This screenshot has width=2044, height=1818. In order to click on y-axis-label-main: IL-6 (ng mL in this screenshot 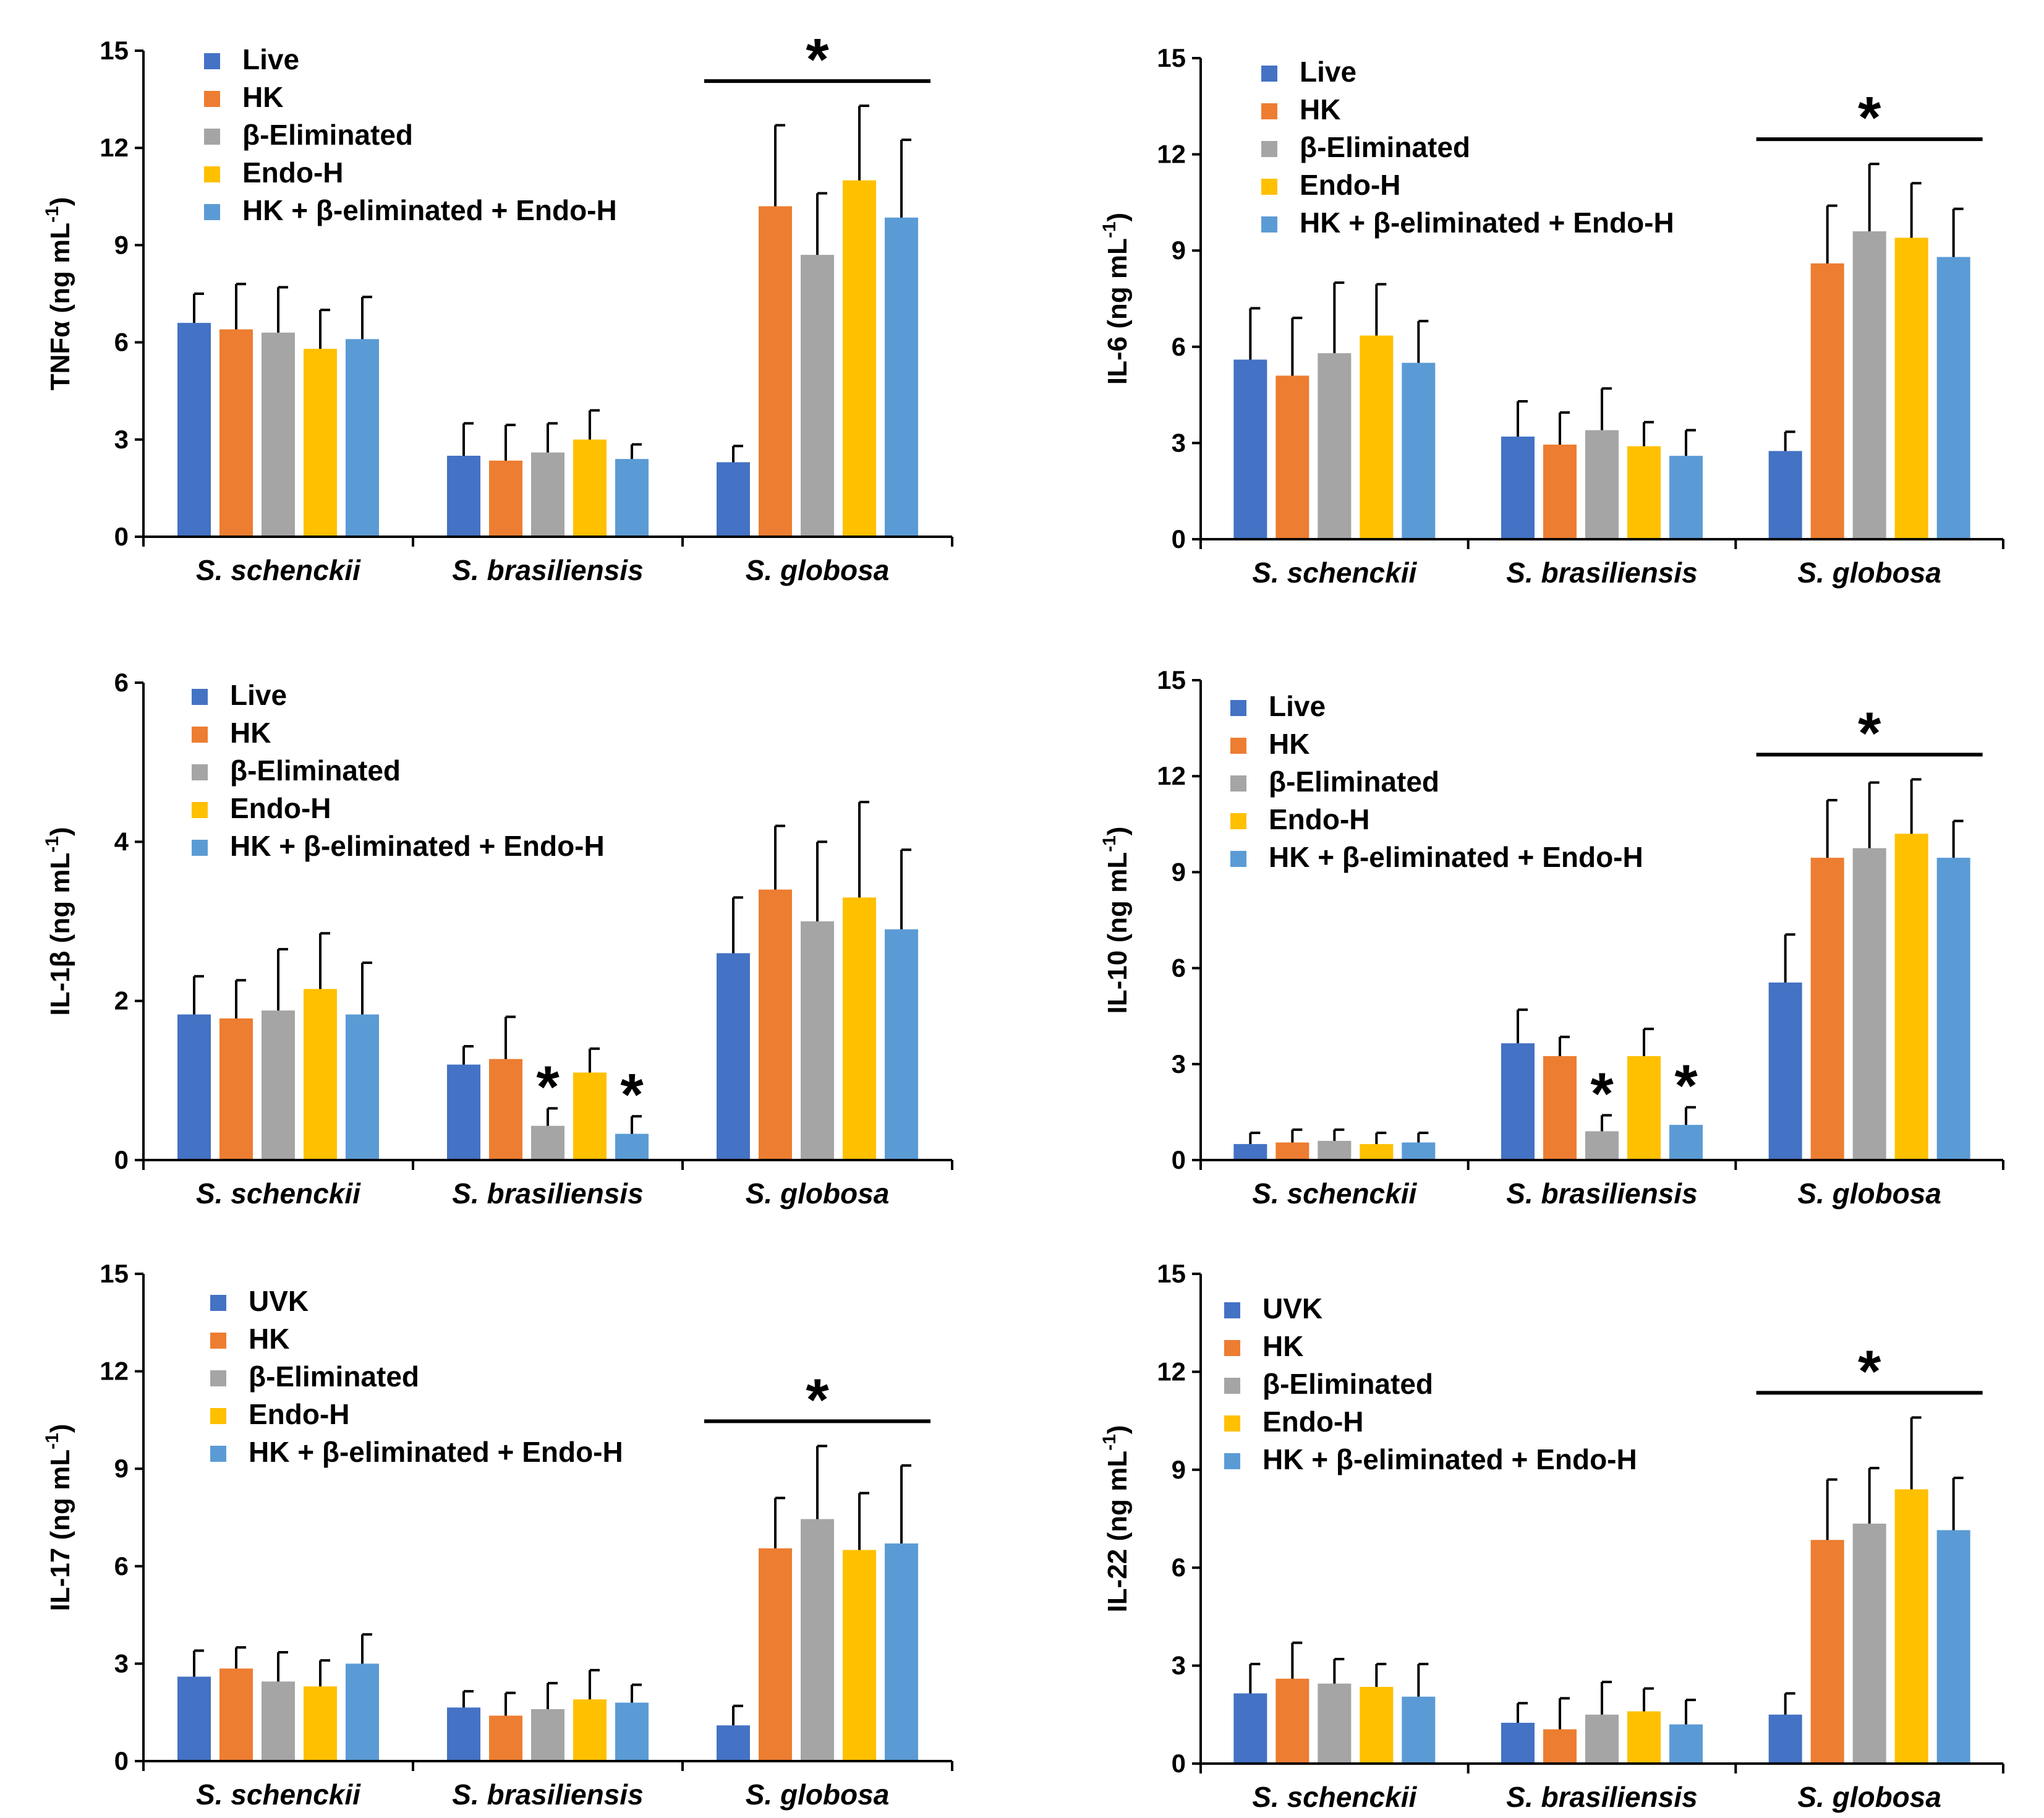, I will do `click(1117, 311)`.